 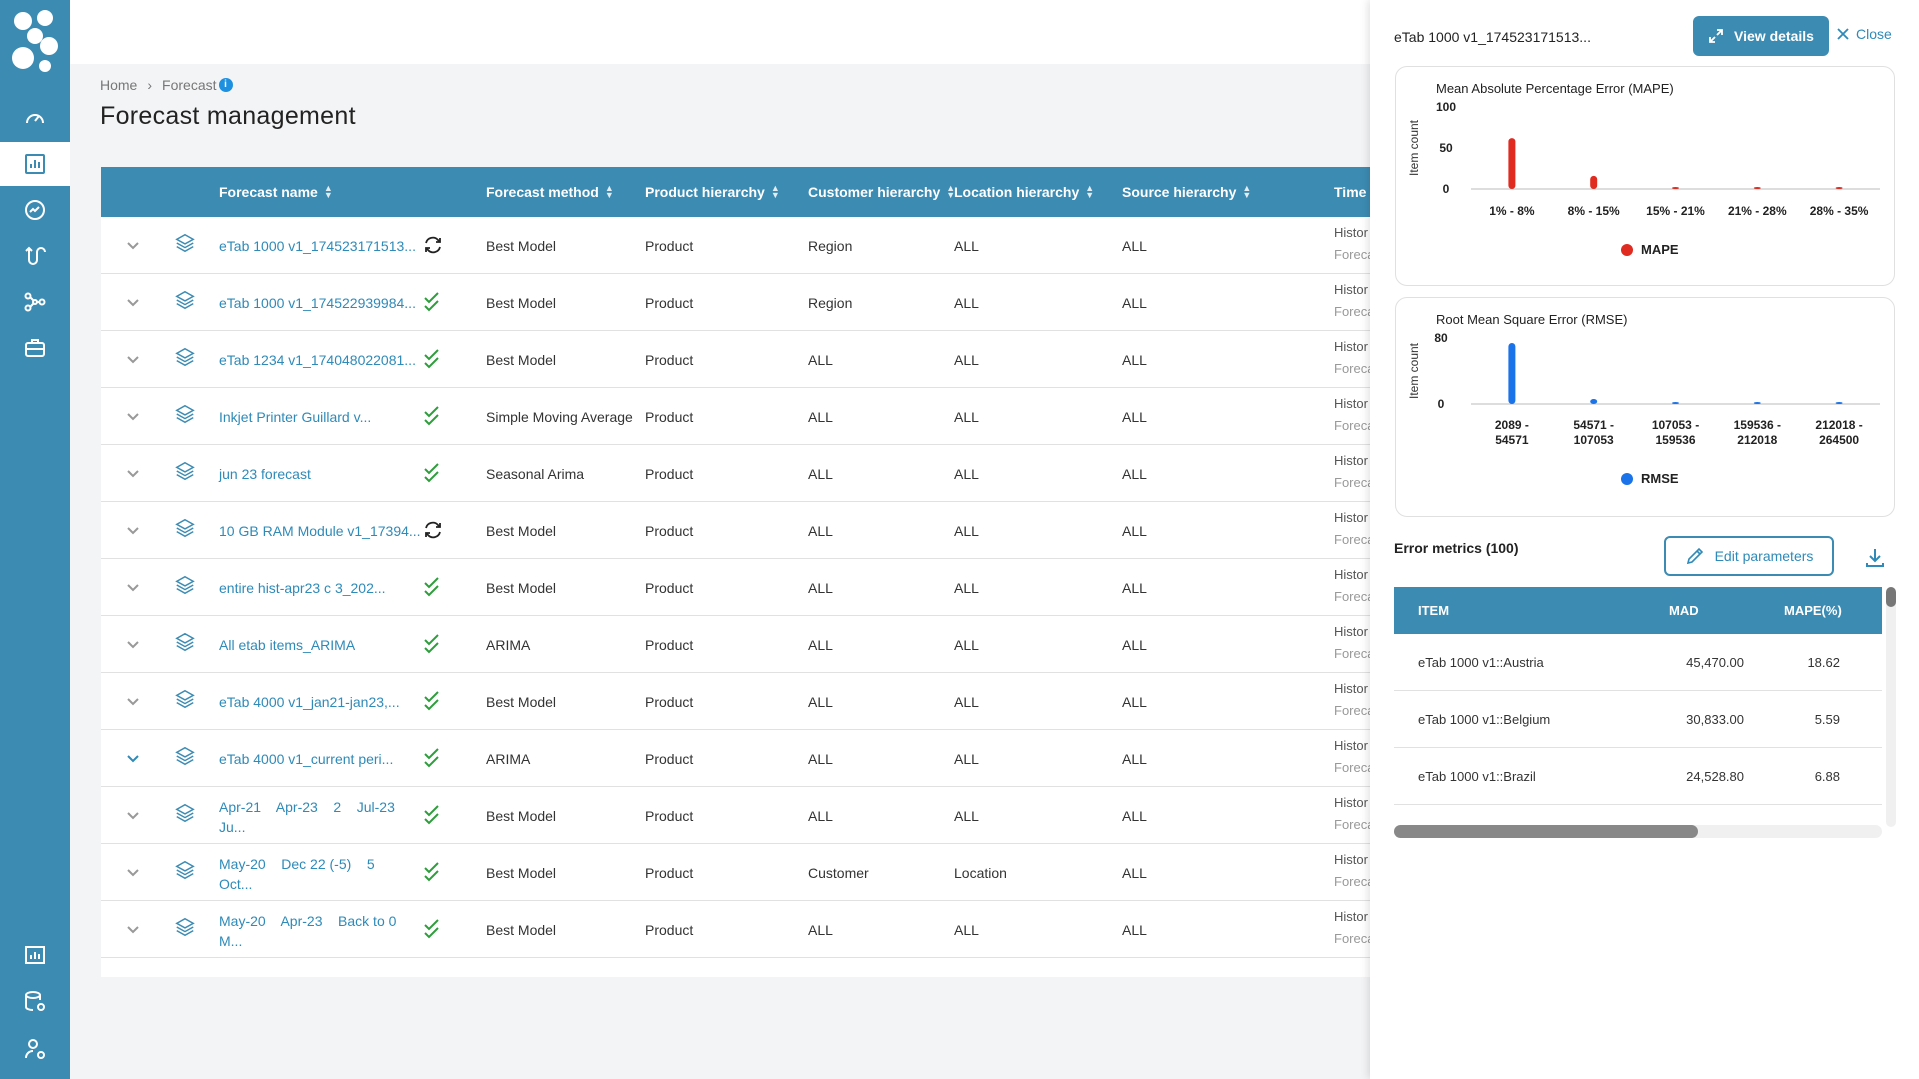 I want to click on col-mape: MAPE(%), so click(x=1813, y=610).